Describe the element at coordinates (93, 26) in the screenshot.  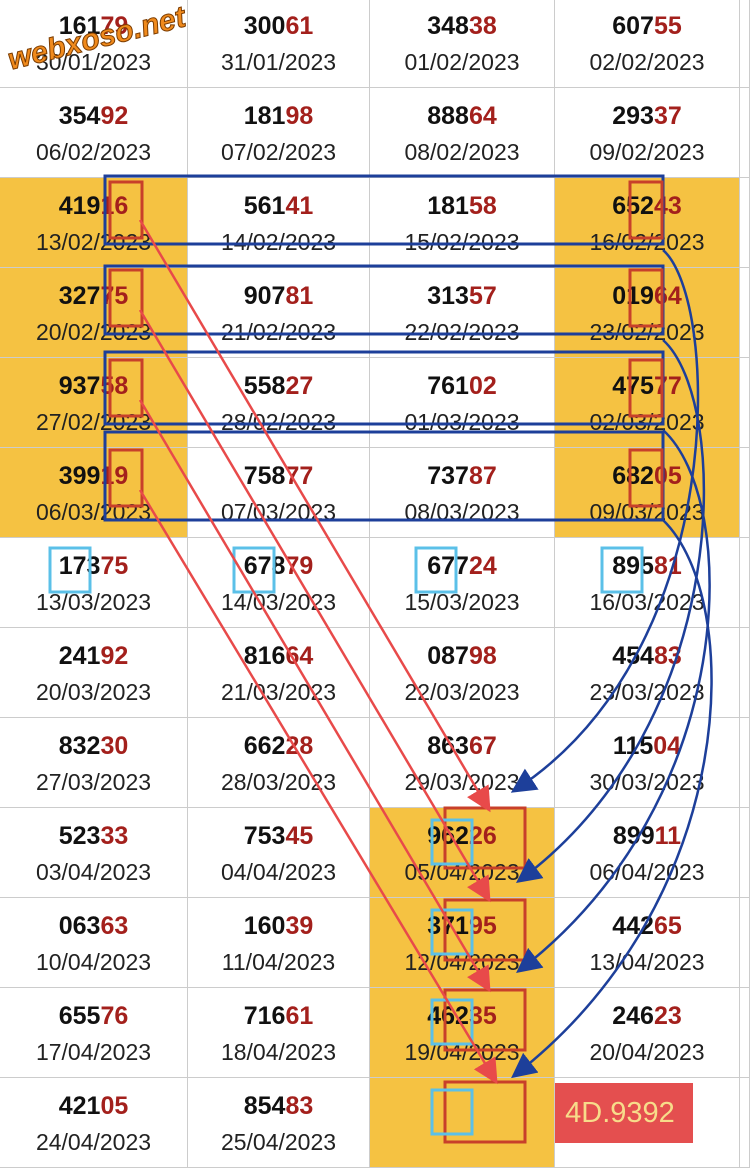
I see `lottery-number: 16179` at that location.